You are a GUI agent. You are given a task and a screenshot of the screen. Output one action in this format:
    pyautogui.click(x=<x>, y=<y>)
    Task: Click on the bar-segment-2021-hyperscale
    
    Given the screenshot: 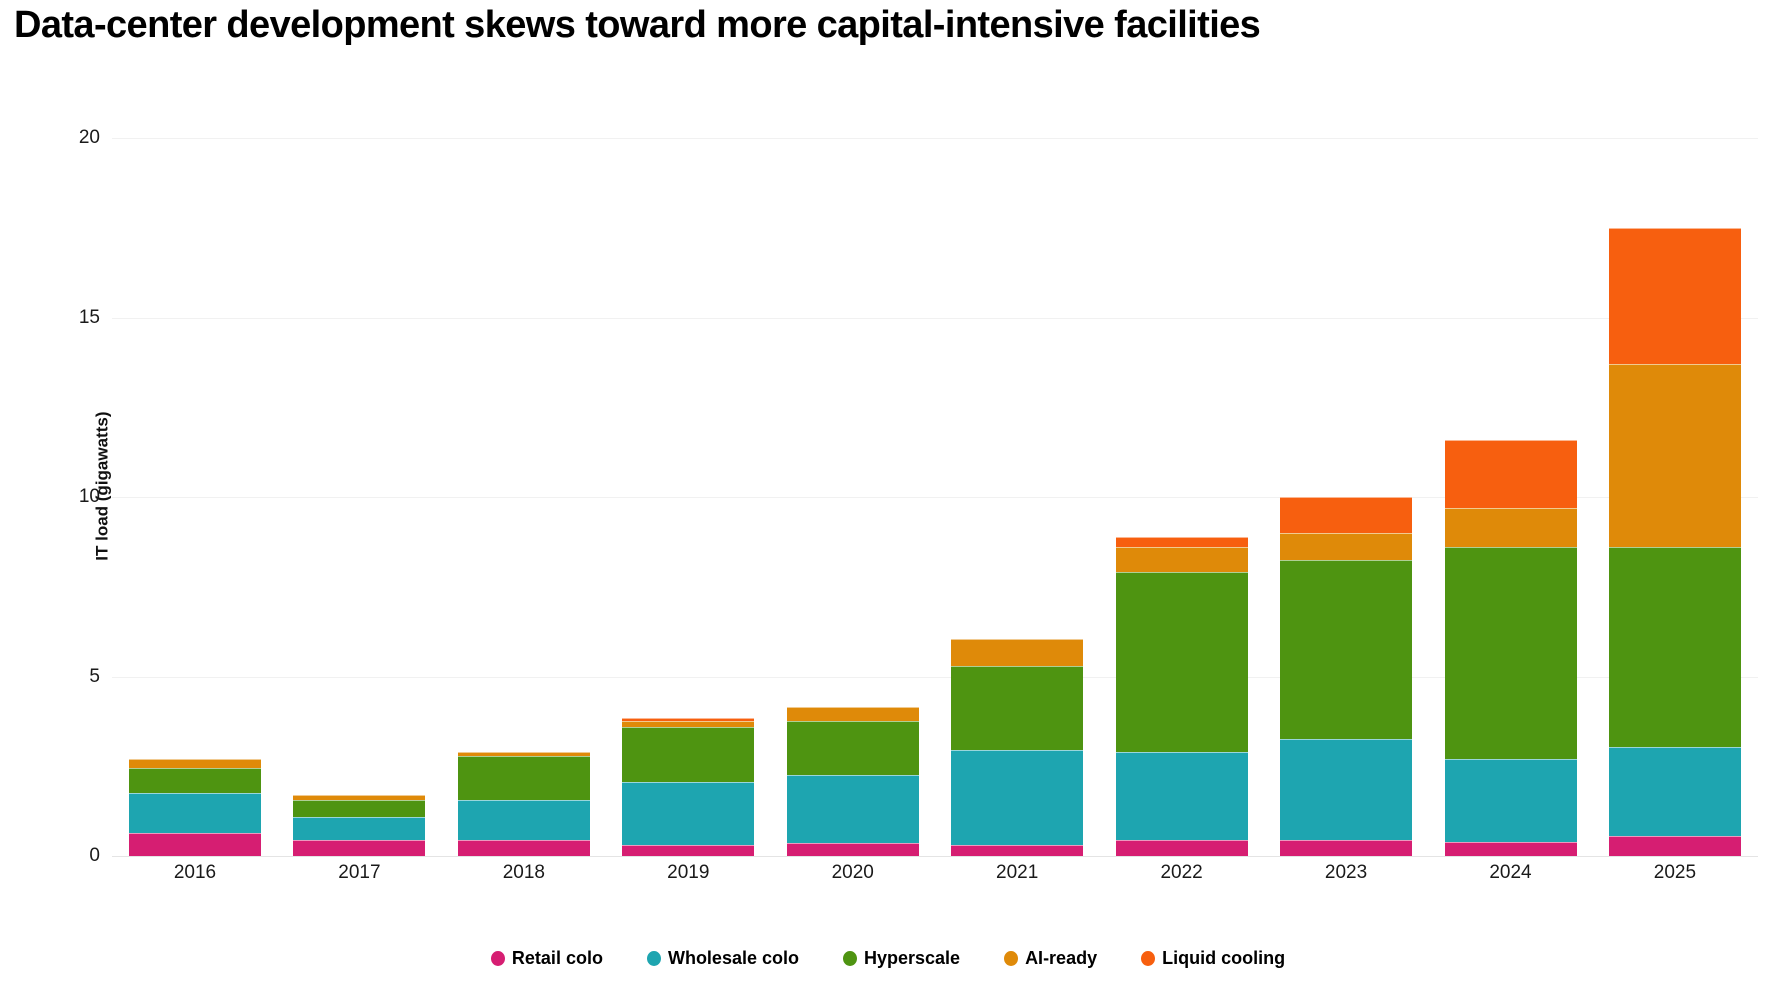 What is the action you would take?
    pyautogui.click(x=1017, y=708)
    